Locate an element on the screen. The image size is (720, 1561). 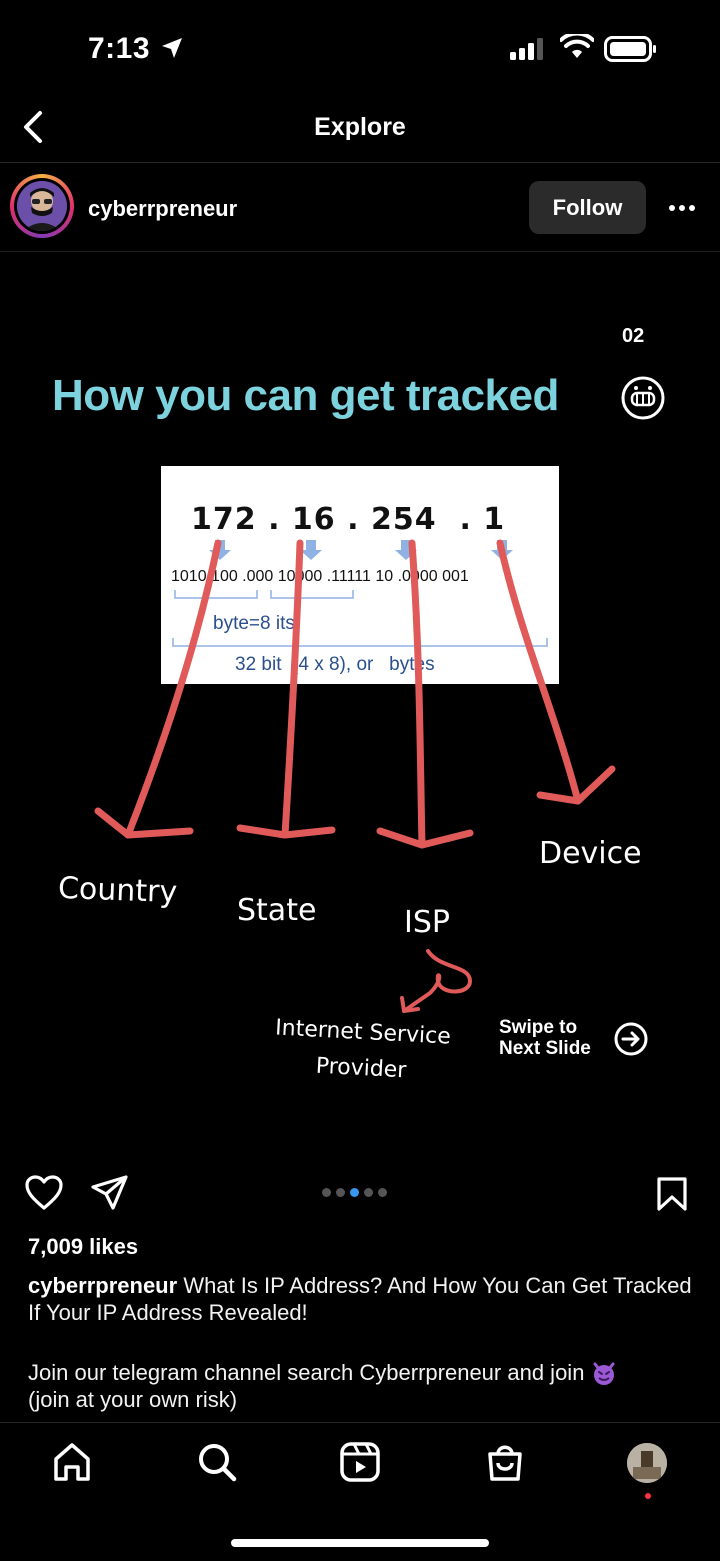
ip-byte-note: byte=8 its is located at coordinates (254, 623).